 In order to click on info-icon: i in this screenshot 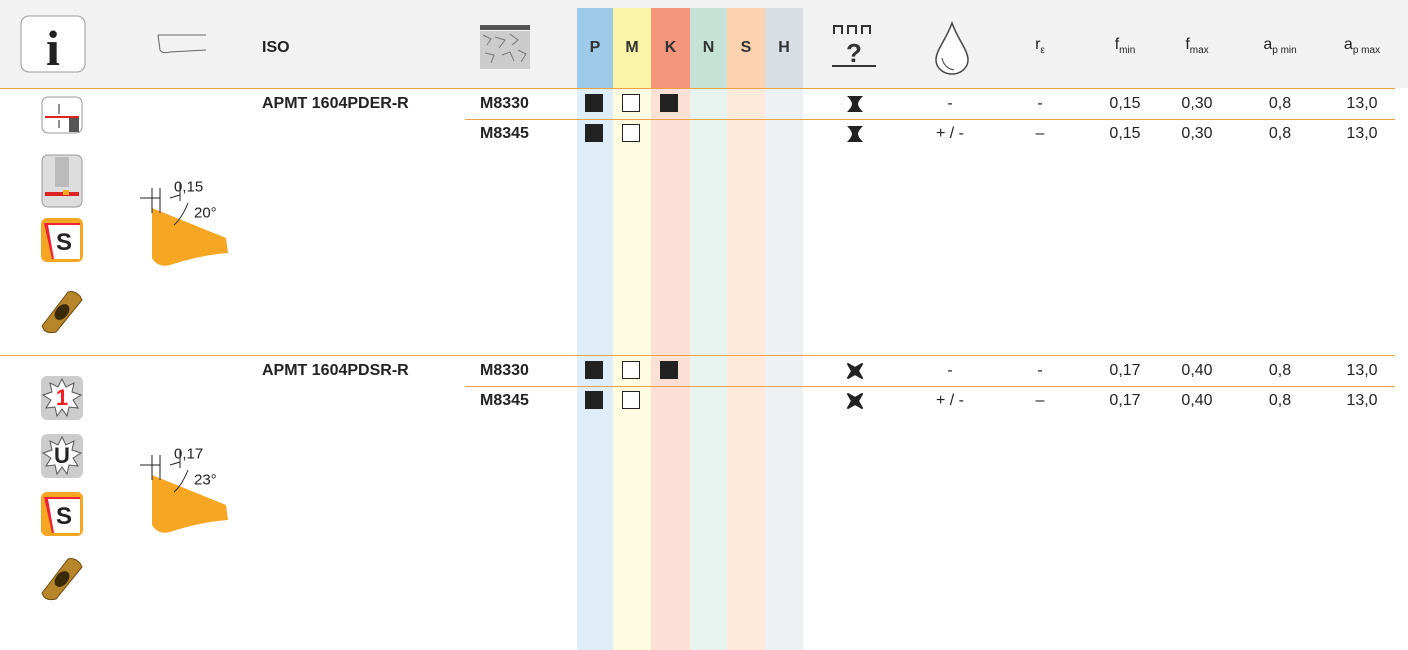, I will do `click(53, 45)`.